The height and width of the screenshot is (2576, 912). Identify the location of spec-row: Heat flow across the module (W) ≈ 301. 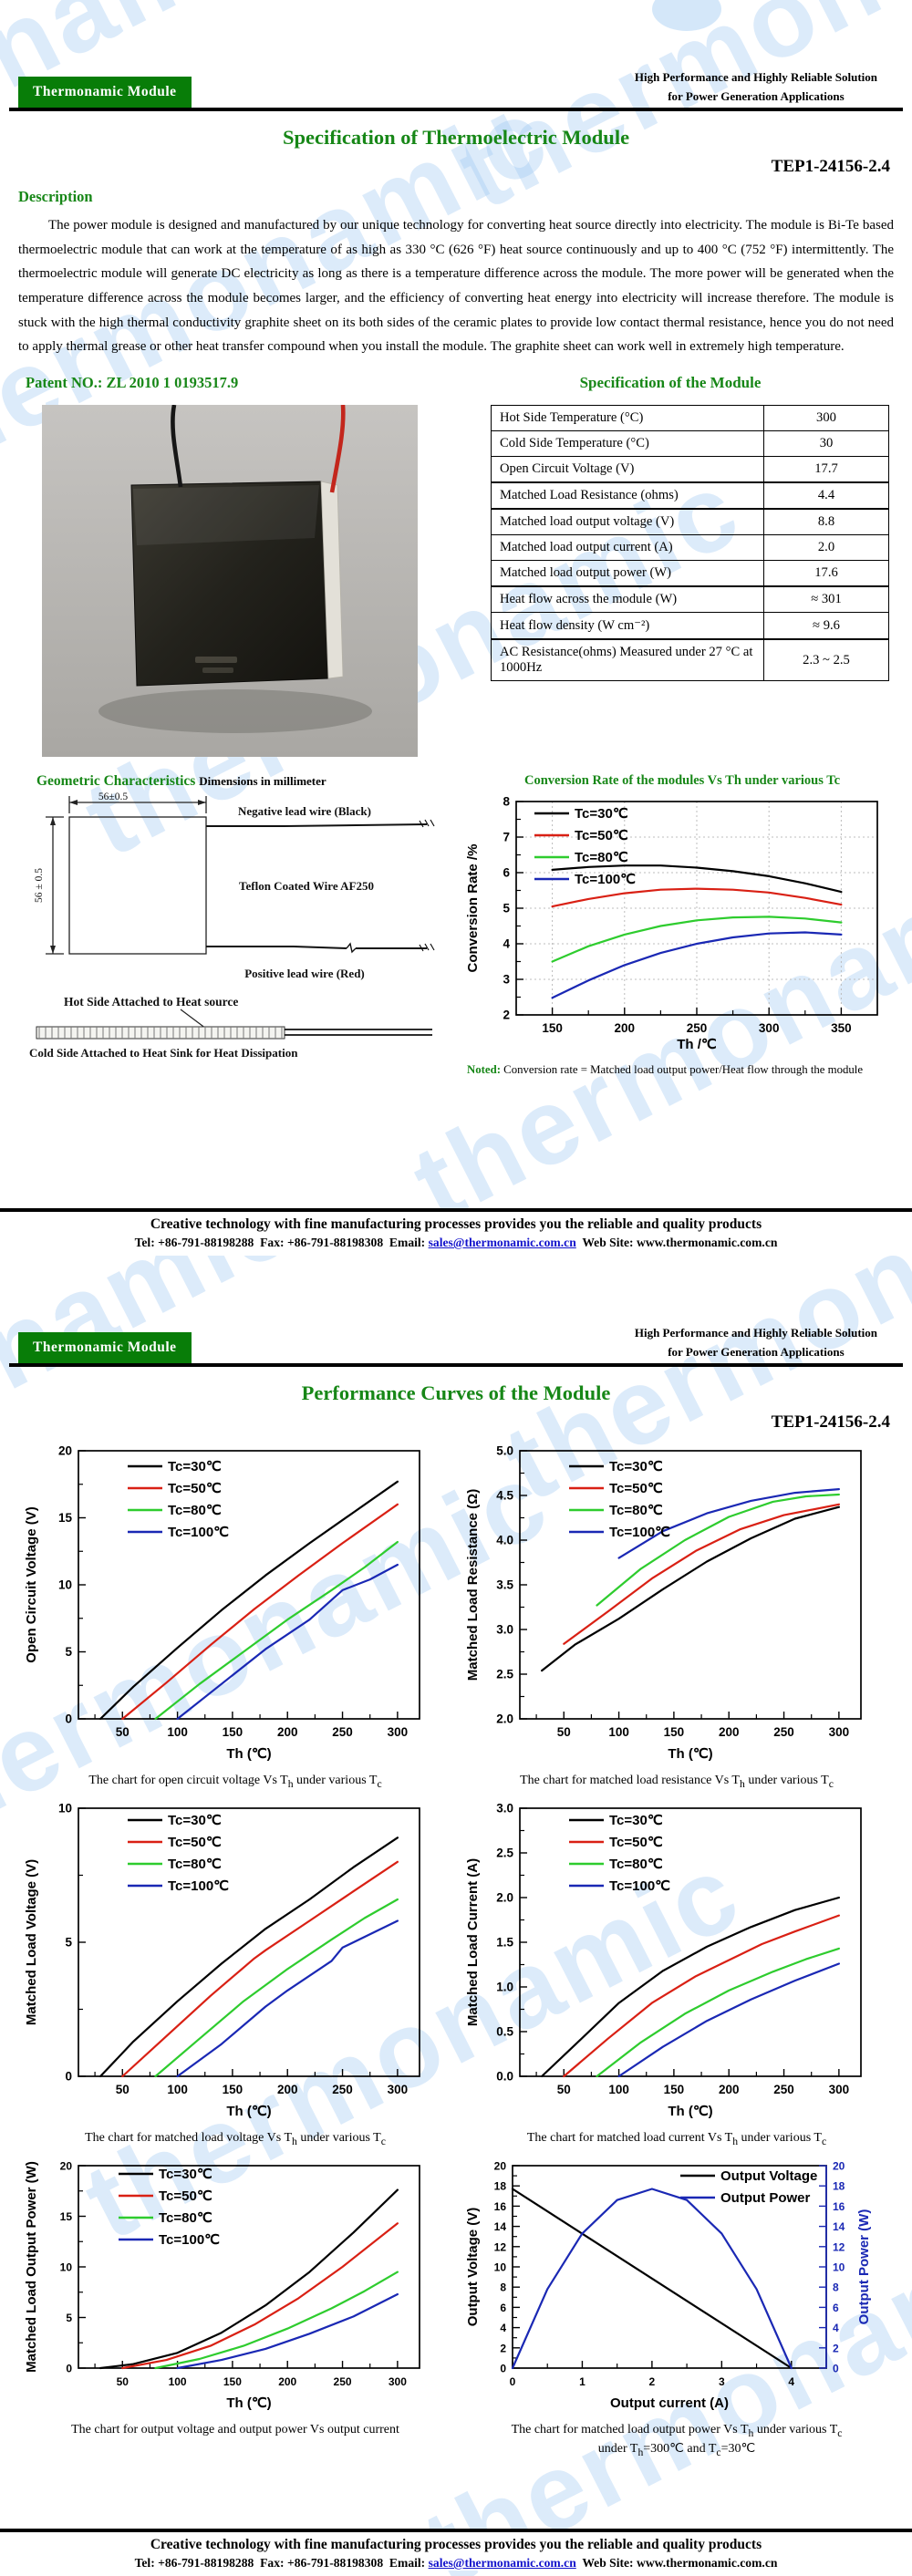
(690, 599).